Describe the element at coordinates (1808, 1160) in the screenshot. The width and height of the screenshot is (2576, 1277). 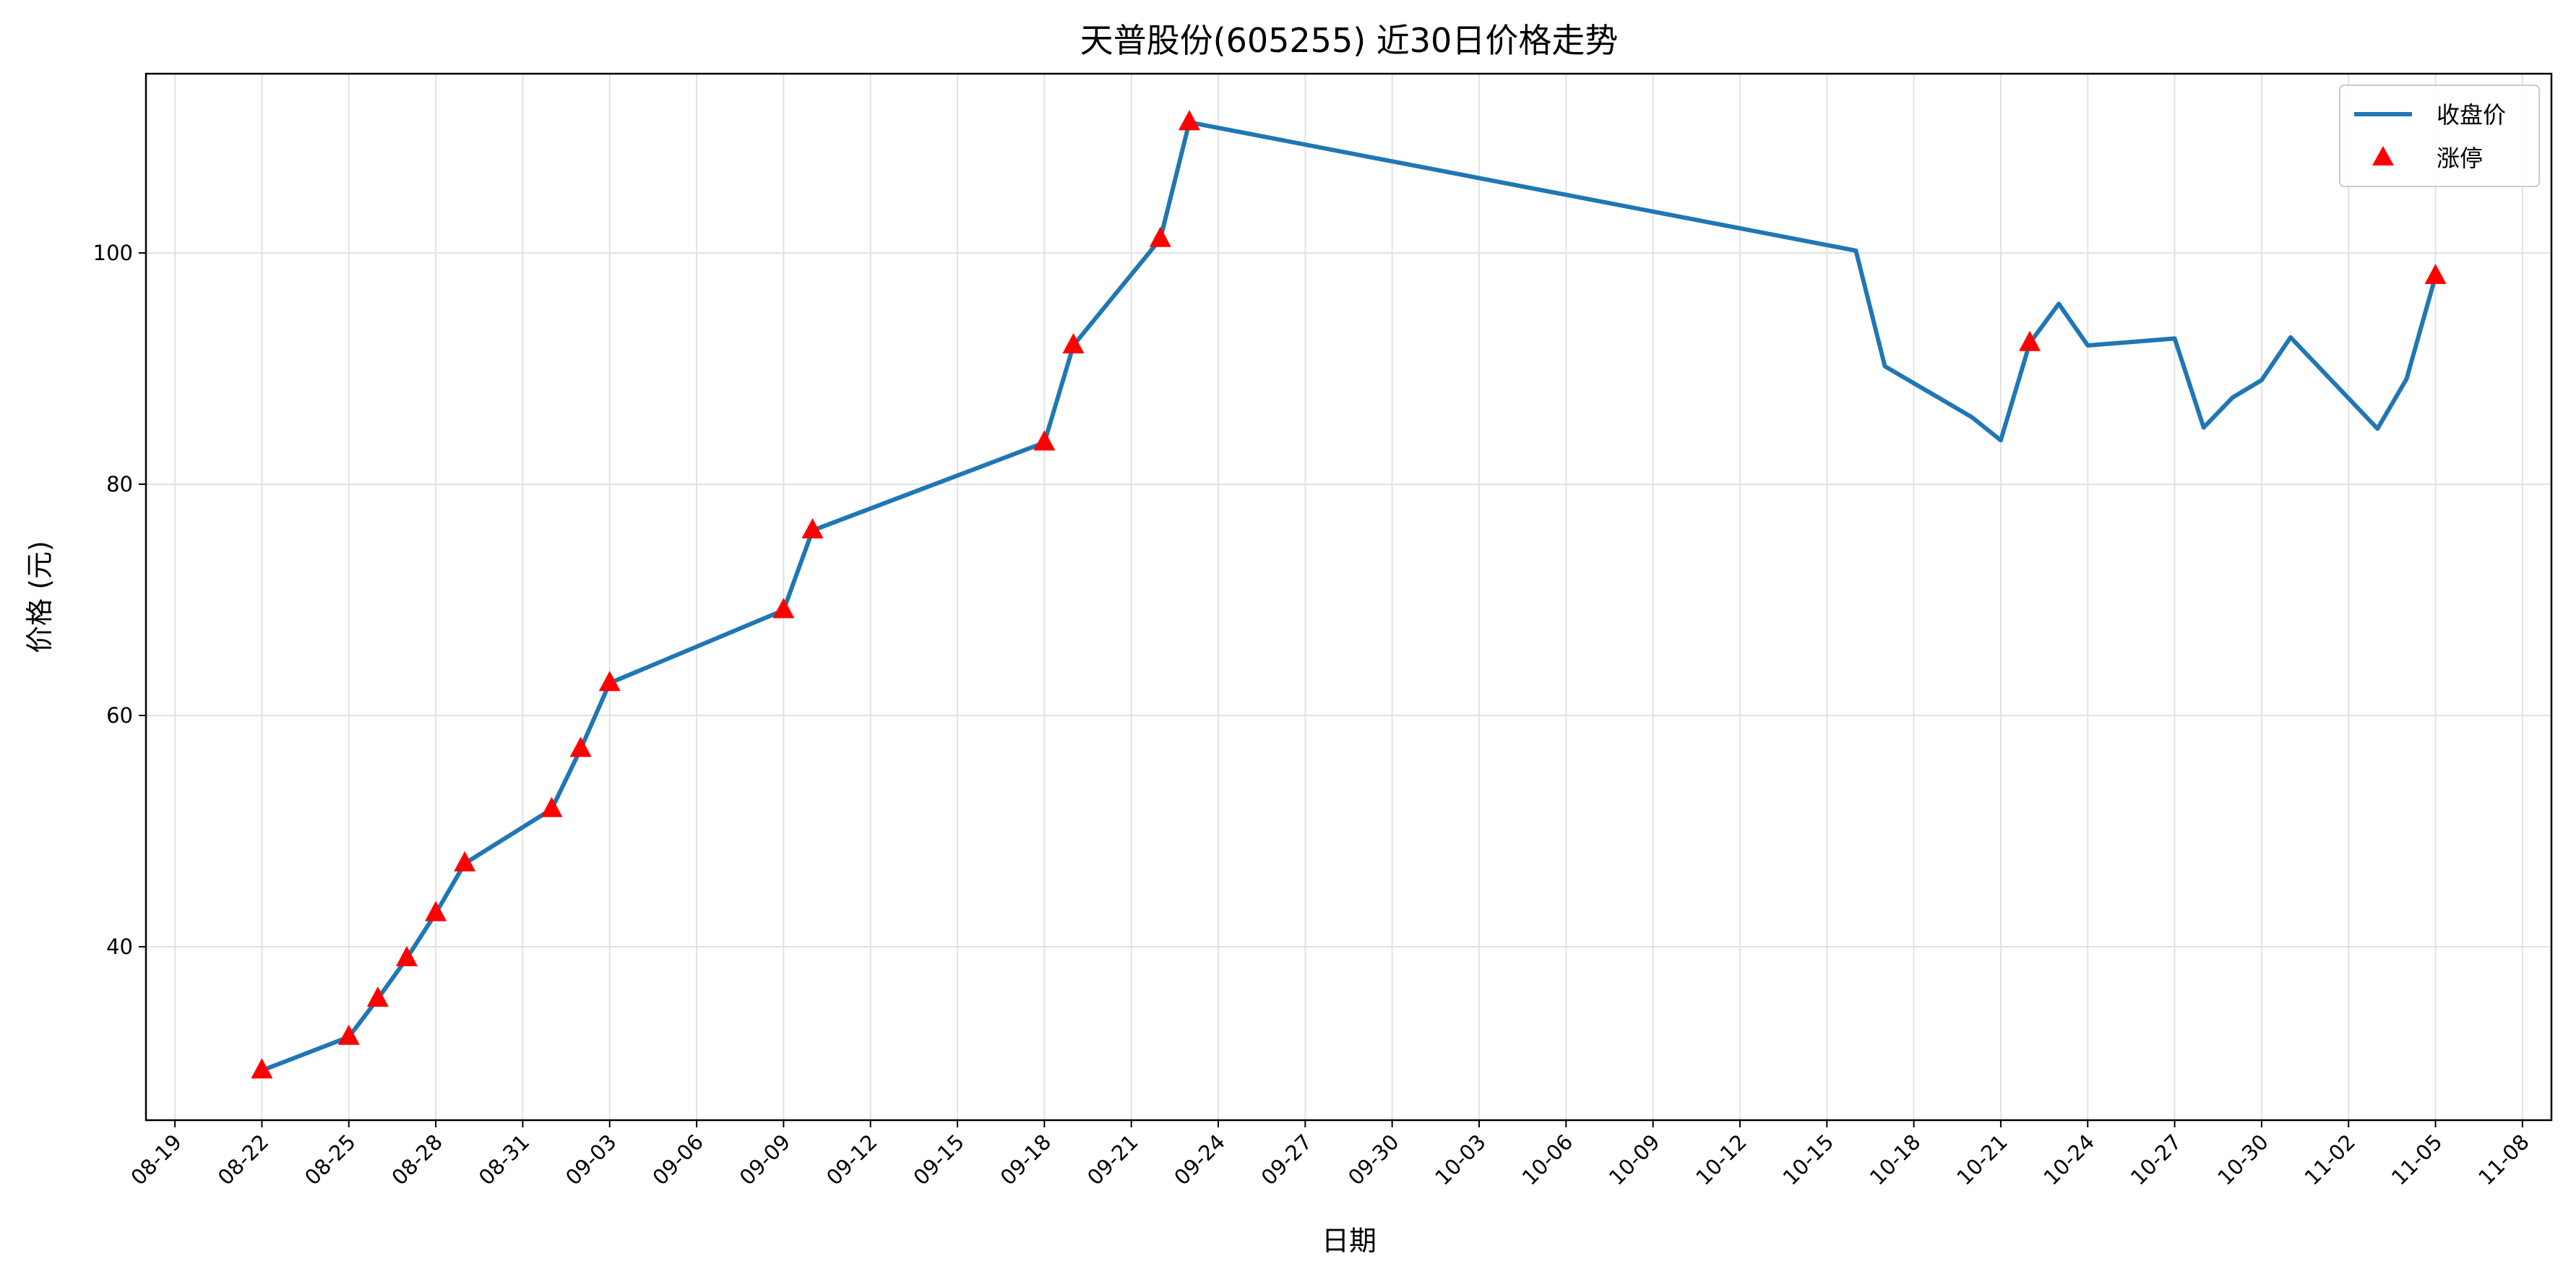
I see `x-tick-label: 10-15` at that location.